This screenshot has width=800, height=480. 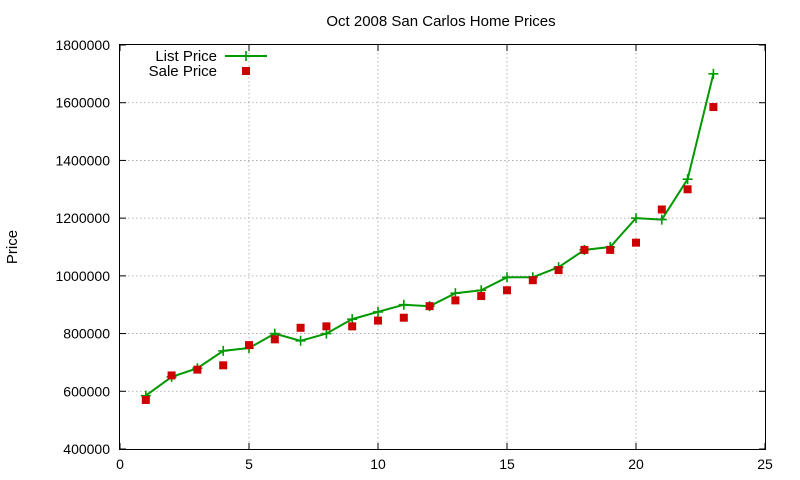 What do you see at coordinates (765, 464) in the screenshot?
I see `x-tick-label: 25` at bounding box center [765, 464].